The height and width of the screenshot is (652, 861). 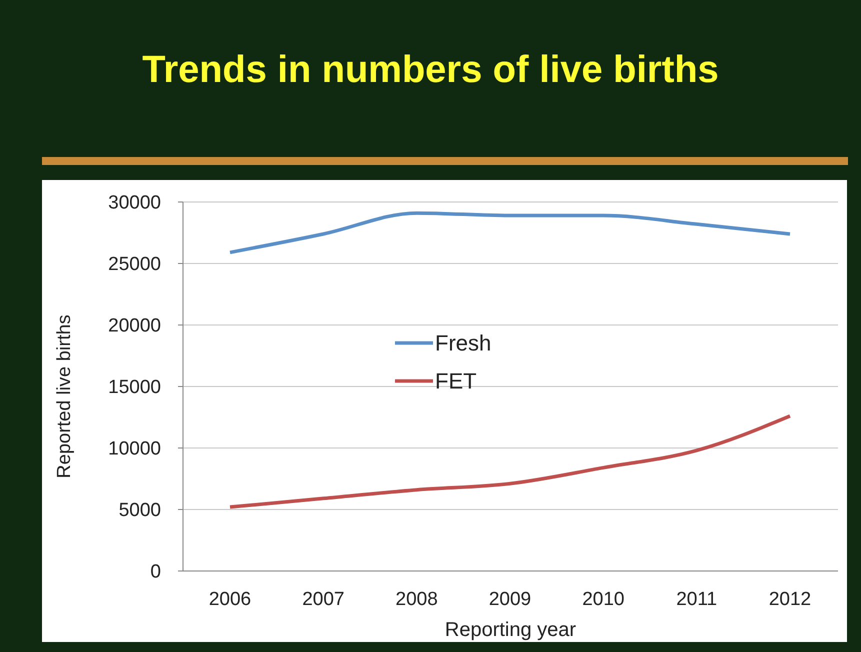 What do you see at coordinates (510, 630) in the screenshot?
I see `x-axis-title: Reporting year` at bounding box center [510, 630].